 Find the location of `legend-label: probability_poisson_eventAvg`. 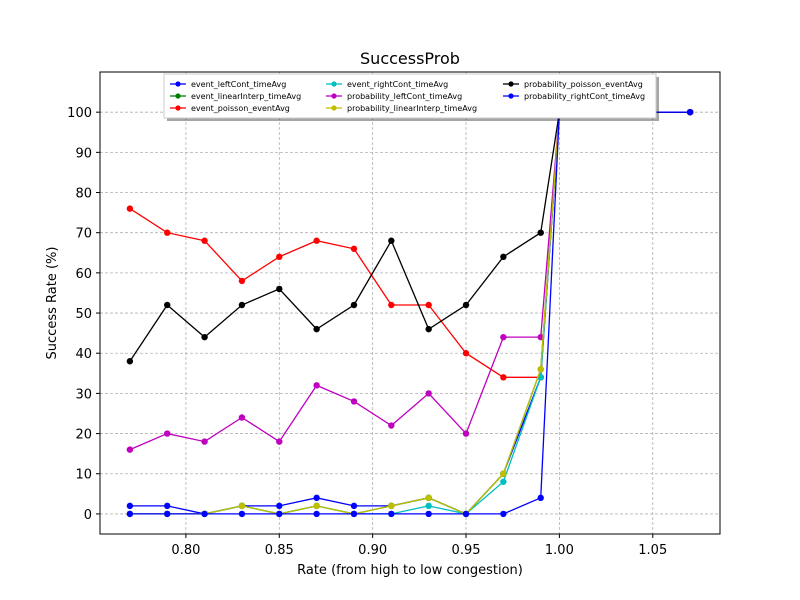

legend-label: probability_poisson_eventAvg is located at coordinates (583, 84).